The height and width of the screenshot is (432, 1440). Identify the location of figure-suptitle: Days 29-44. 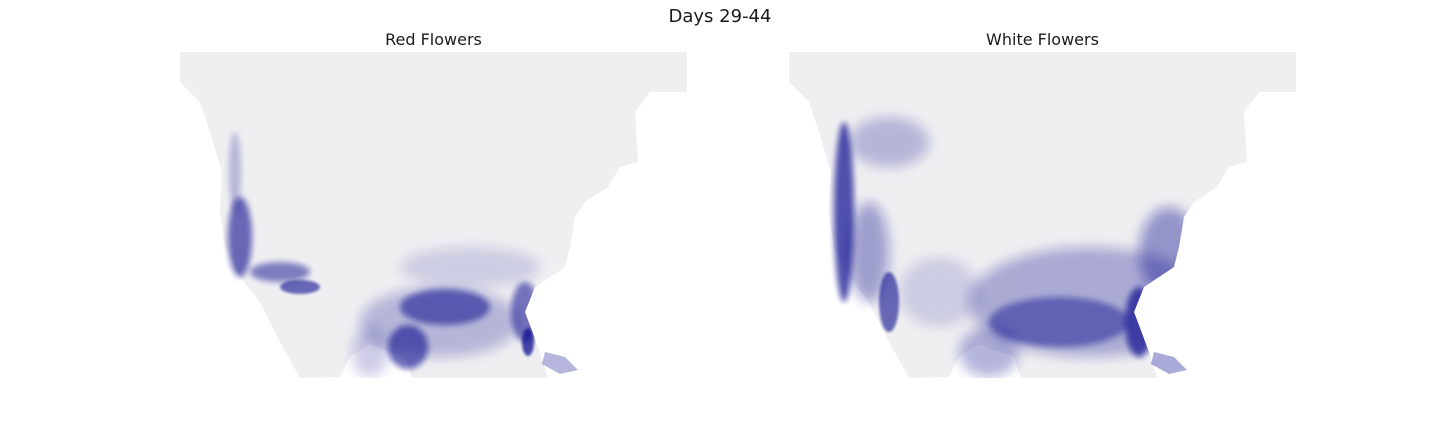
(720, 16).